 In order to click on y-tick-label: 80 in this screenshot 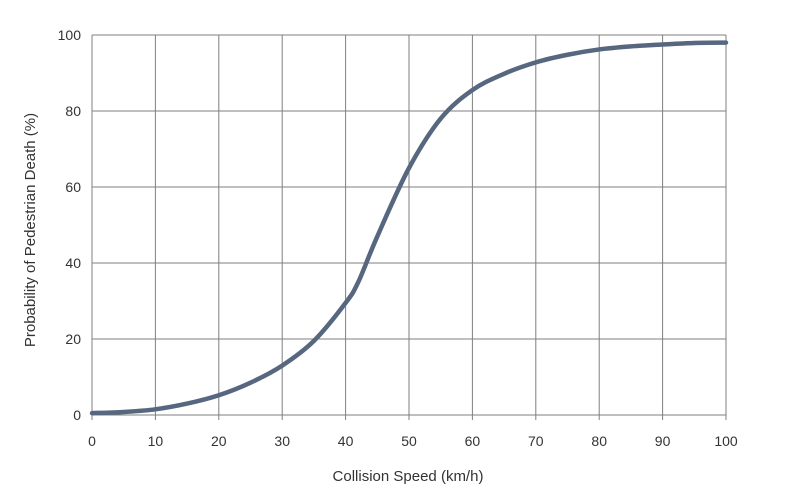, I will do `click(73, 111)`.